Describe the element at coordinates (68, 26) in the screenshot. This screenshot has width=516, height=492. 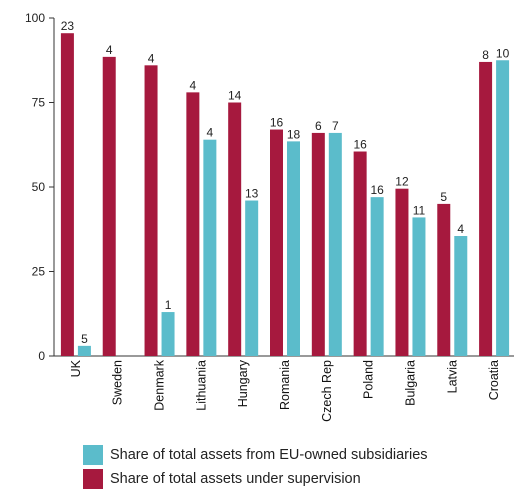
I see `data-label: 23` at that location.